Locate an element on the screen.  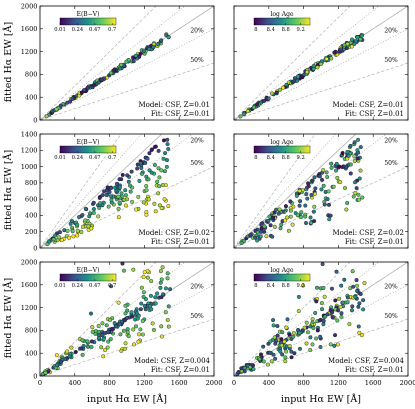
one-to-one-line is located at coordinates (295, 191).